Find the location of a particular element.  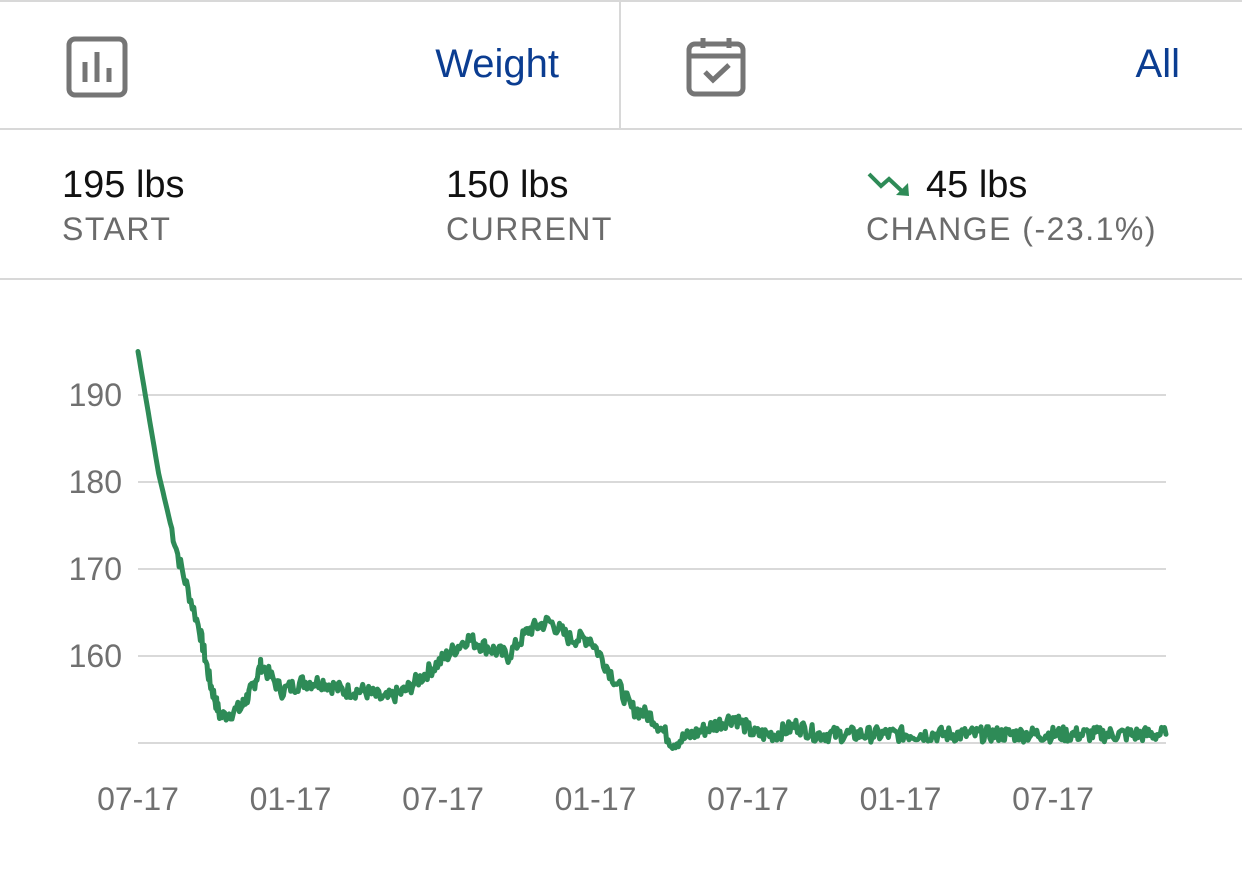

start-label: START is located at coordinates (117, 229).